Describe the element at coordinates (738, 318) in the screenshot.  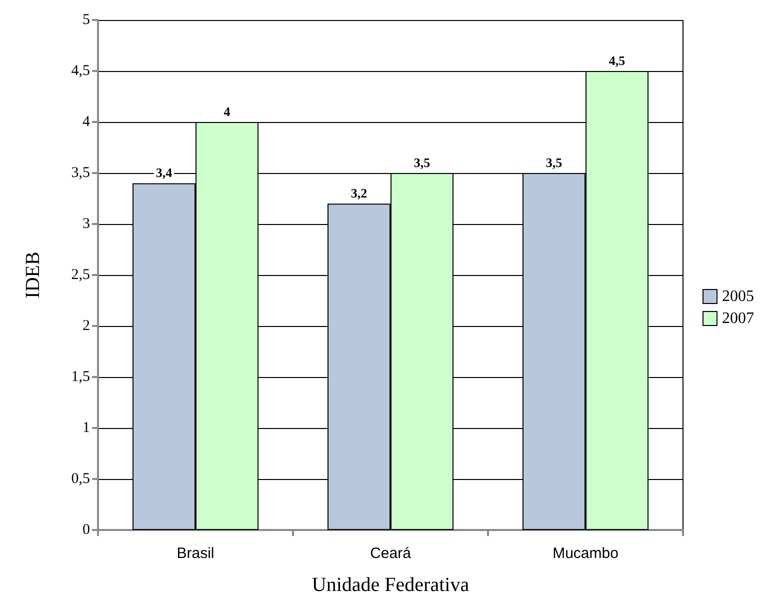
I see `legend-label: 2007` at that location.